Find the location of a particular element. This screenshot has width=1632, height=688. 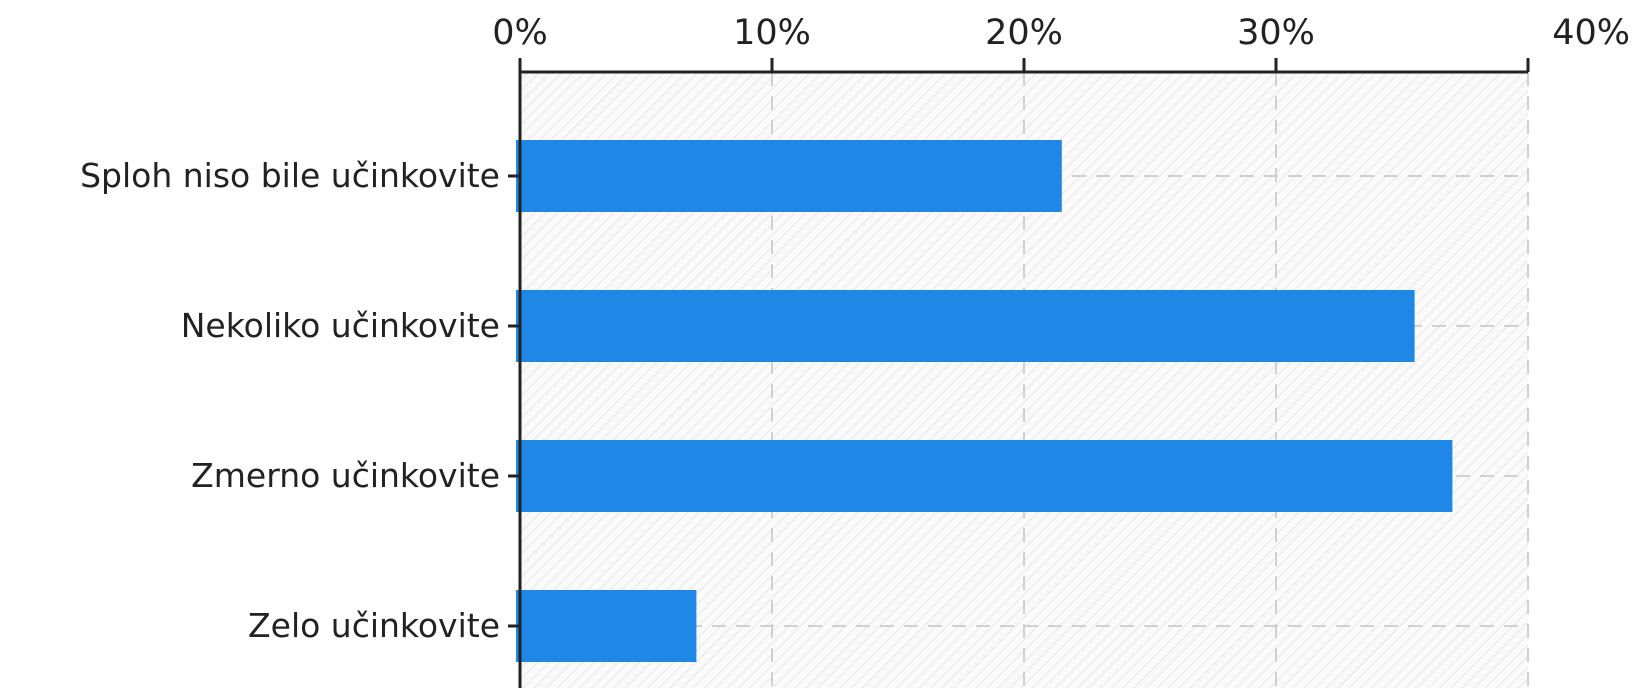

x-tick-label-1: 10% is located at coordinates (772, 33).